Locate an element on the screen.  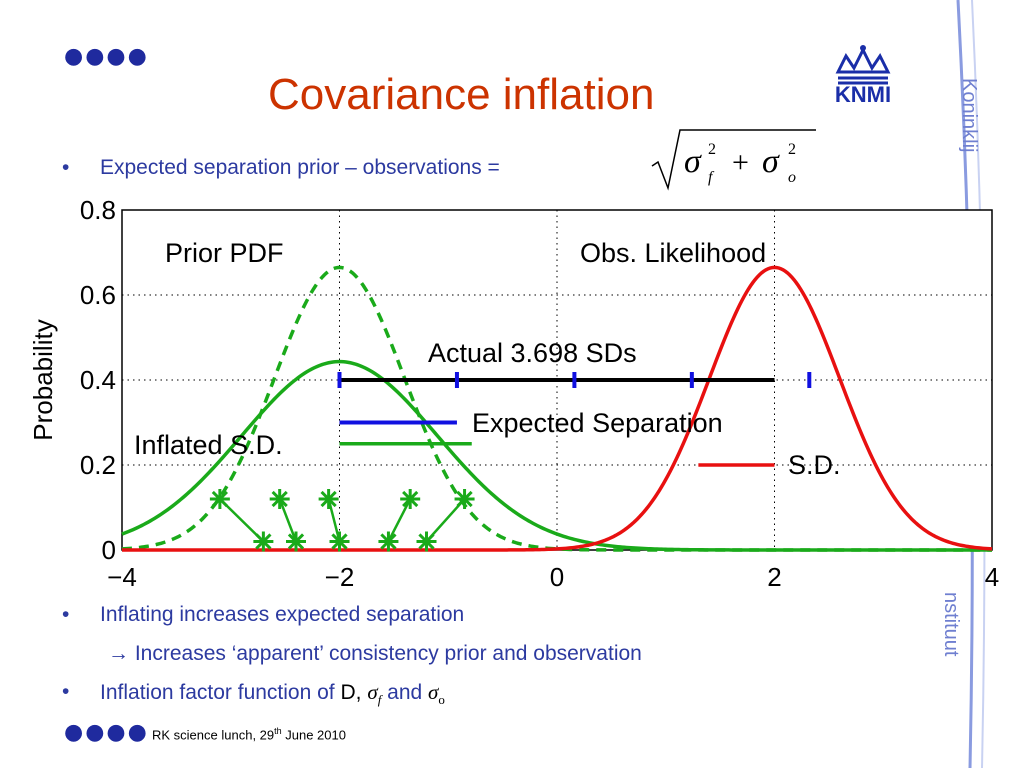
footer-text: RK science lunch, 29th June 2010 is located at coordinates (249, 734).